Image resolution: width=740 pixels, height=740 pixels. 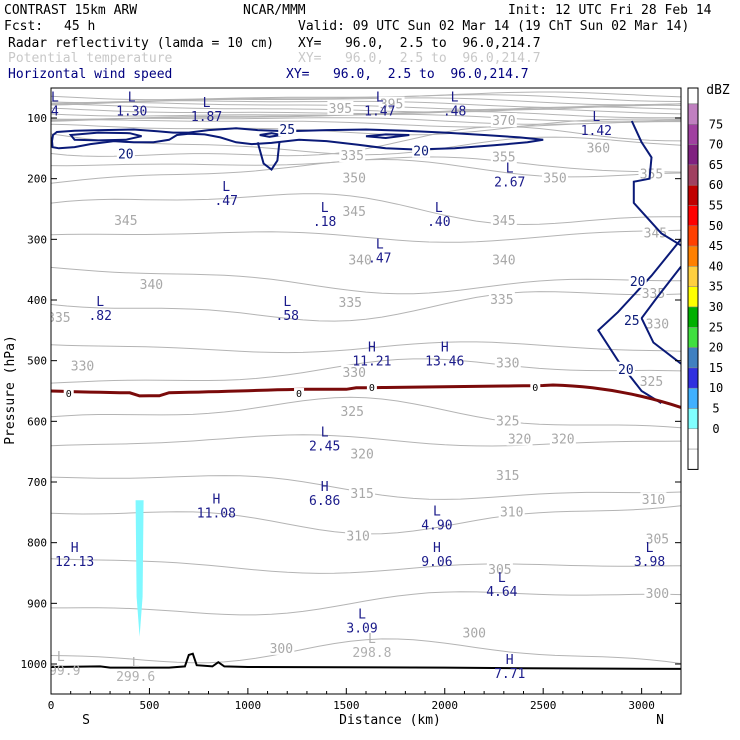 What do you see at coordinates (141, 43) in the screenshot?
I see `field-name-radar: Radar reflectivity (lamda = 10 cm)` at bounding box center [141, 43].